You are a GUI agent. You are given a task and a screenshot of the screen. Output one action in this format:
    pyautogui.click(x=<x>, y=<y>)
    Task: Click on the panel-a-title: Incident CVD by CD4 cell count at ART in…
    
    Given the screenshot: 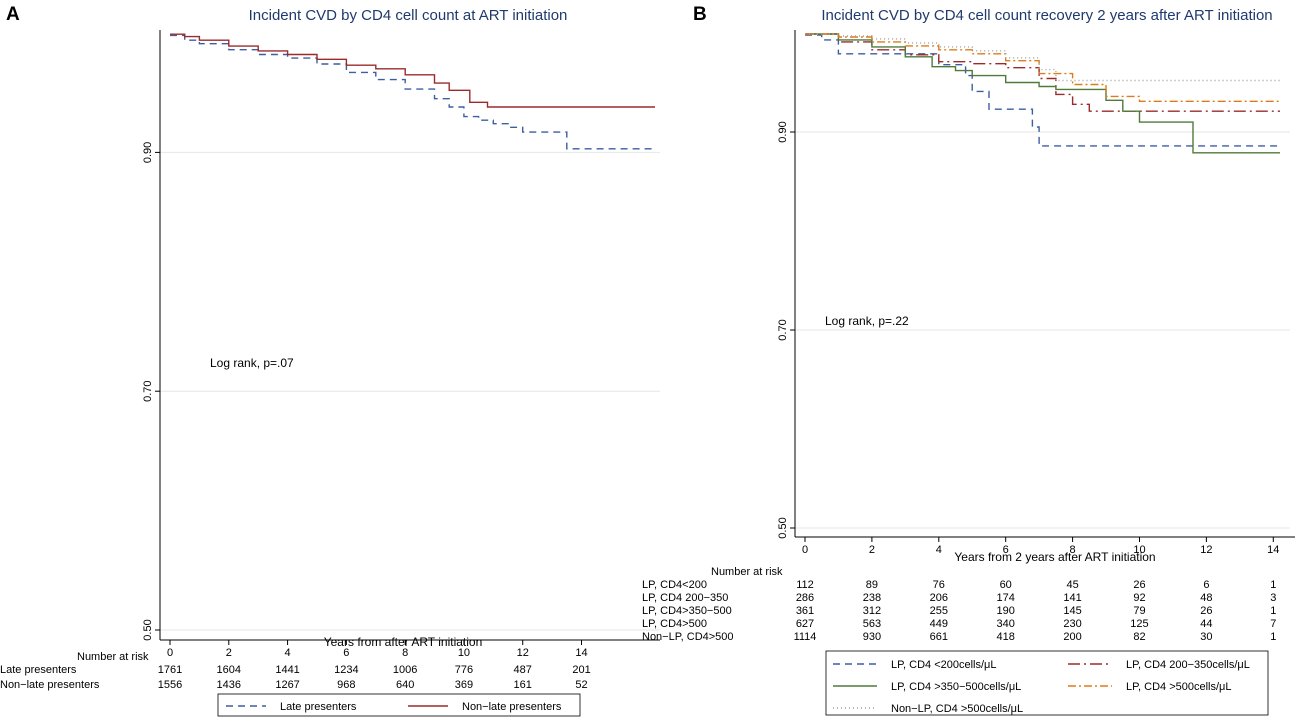 What is the action you would take?
    pyautogui.click(x=408, y=15)
    